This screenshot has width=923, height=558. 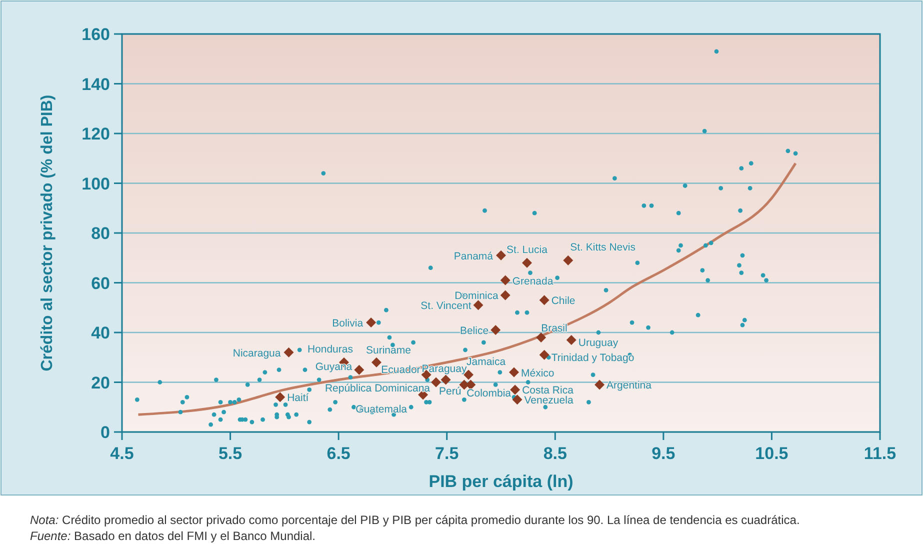 I want to click on y-axis-title: Crédito al sector privado (% del PIB), so click(x=47, y=233).